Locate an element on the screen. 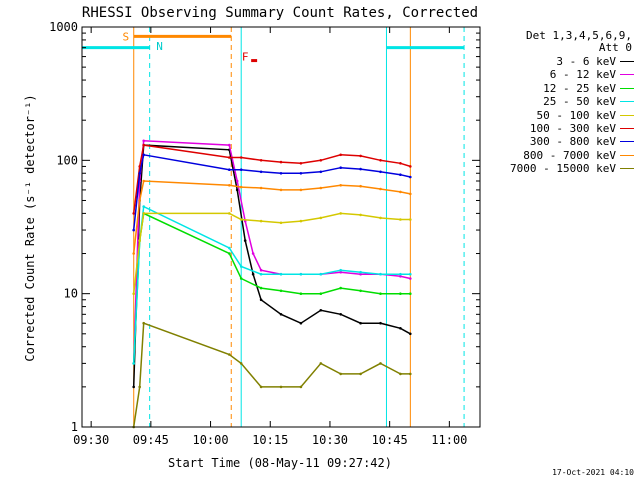 This screenshot has height=480, width=640. legend-entry: 3 - 6 keV is located at coordinates (595, 61).